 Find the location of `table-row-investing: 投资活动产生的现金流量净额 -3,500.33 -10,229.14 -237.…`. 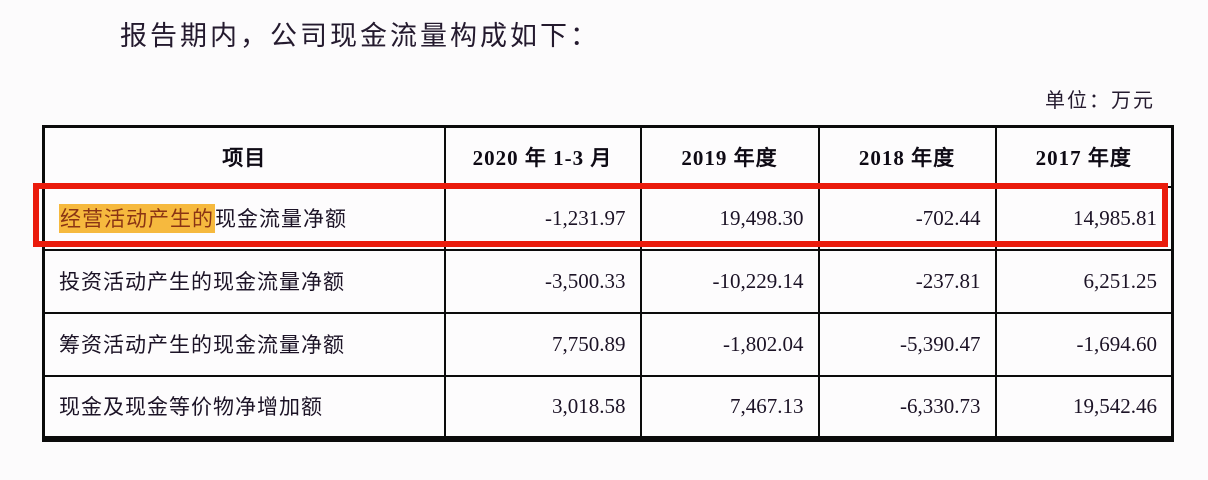

table-row-investing: 投资活动产生的现金流量净额 -3,500.33 -10,229.14 -237.… is located at coordinates (608, 281).